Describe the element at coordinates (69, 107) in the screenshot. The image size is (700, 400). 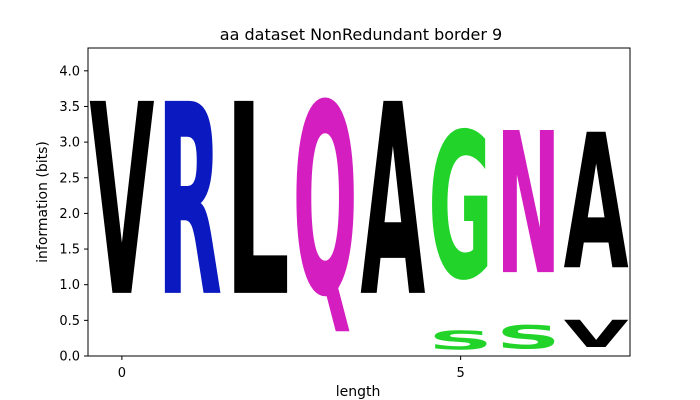
I see `y-tick-label: 3.5` at that location.